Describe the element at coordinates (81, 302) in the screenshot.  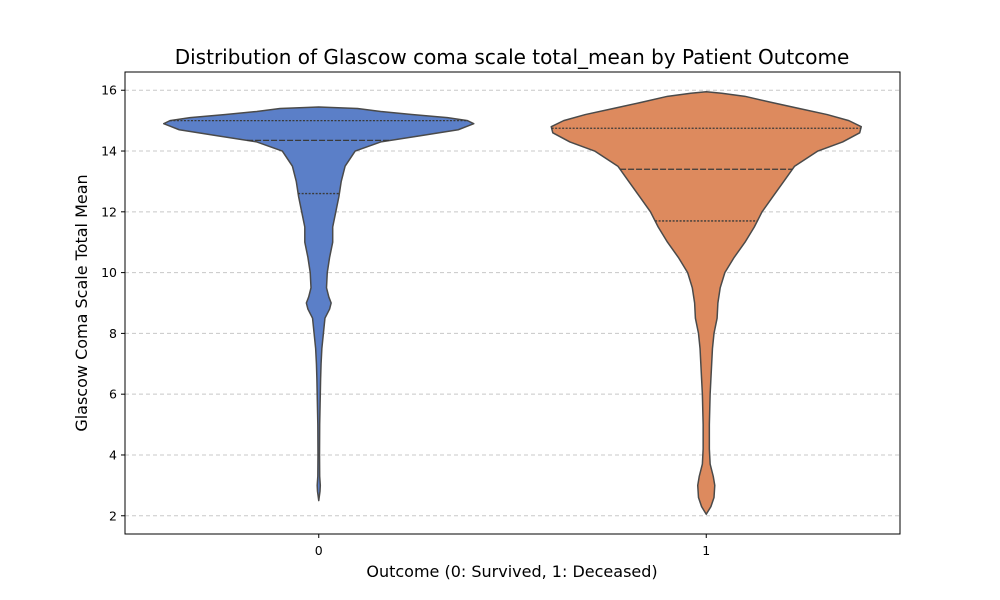
I see `y-axis-label: Glascow Coma Scale Total Mean` at that location.